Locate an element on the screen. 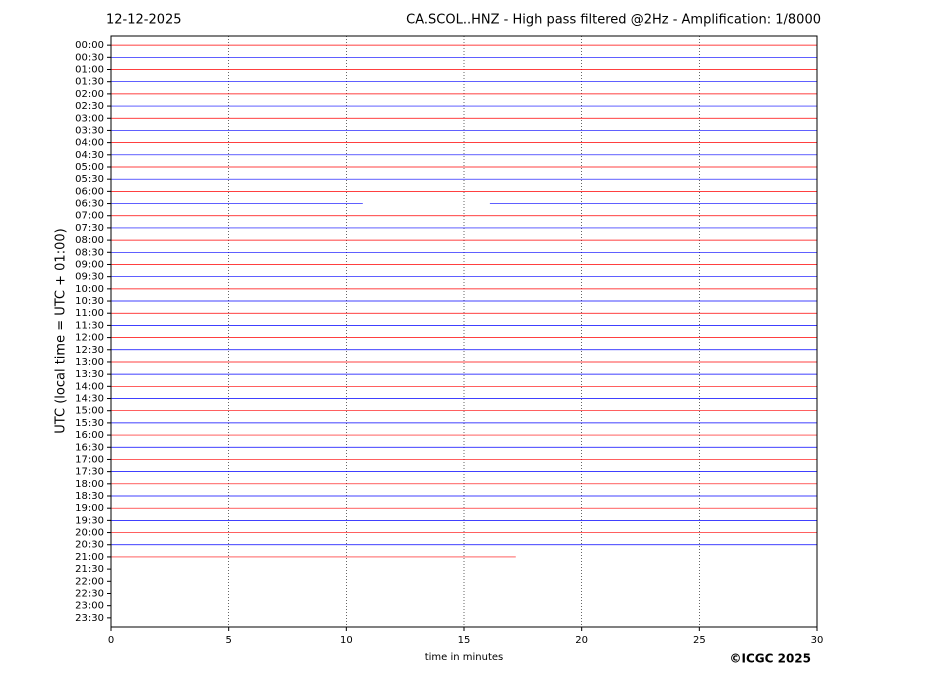 This screenshot has width=927, height=700. y-tick-label: 08:00 is located at coordinates (89, 240).